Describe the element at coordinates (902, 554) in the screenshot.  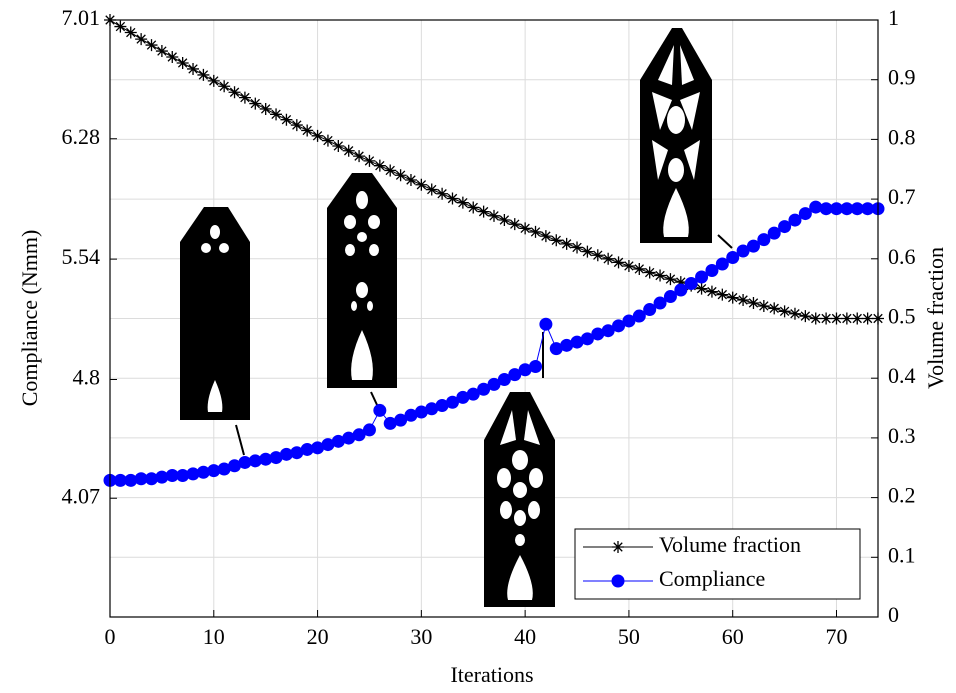
I see `y2-tick-label: 0.1` at that location.